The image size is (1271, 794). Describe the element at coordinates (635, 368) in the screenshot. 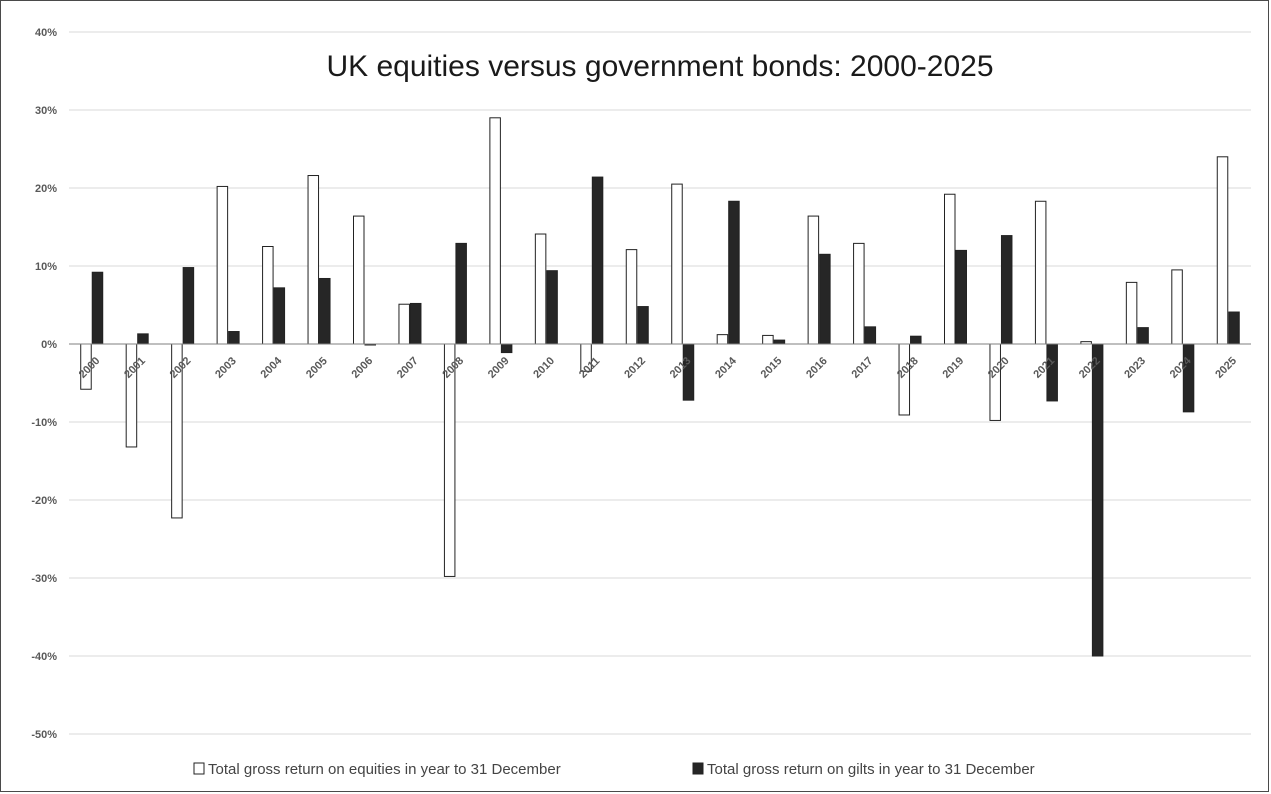

I see `x-tick-label: 2012` at that location.